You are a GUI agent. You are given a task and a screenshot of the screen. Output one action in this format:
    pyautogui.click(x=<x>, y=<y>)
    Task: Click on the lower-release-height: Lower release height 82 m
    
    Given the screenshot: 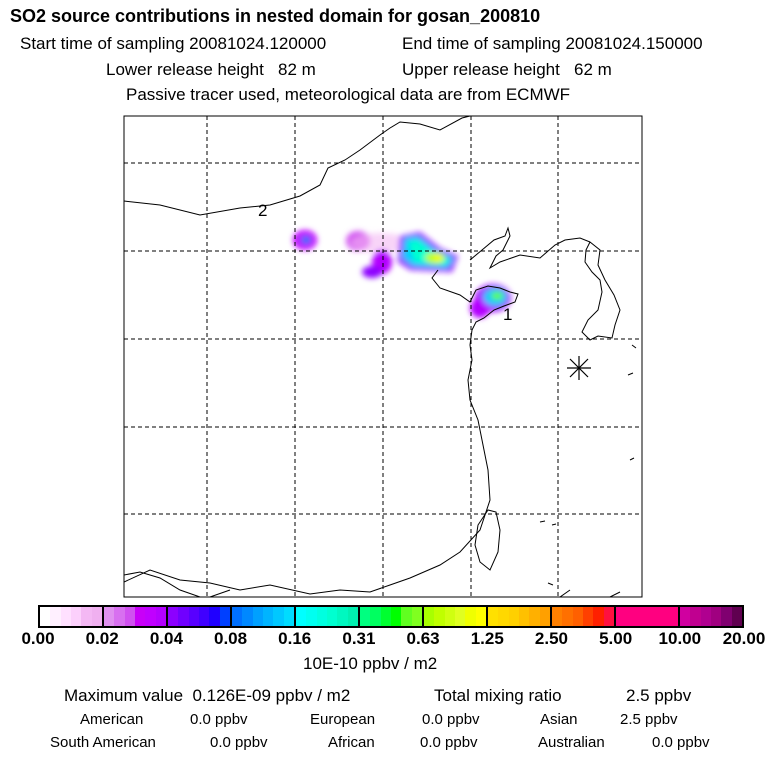 What is the action you would take?
    pyautogui.click(x=211, y=69)
    